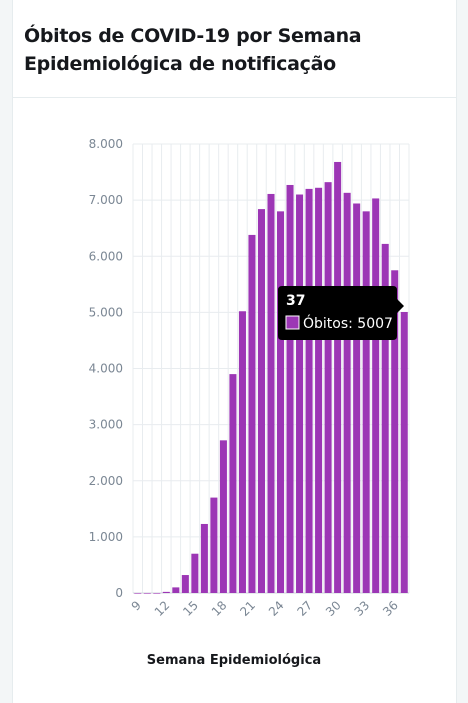 The height and width of the screenshot is (703, 468). What do you see at coordinates (304, 608) in the screenshot?
I see `x-tick-label: 27` at bounding box center [304, 608].